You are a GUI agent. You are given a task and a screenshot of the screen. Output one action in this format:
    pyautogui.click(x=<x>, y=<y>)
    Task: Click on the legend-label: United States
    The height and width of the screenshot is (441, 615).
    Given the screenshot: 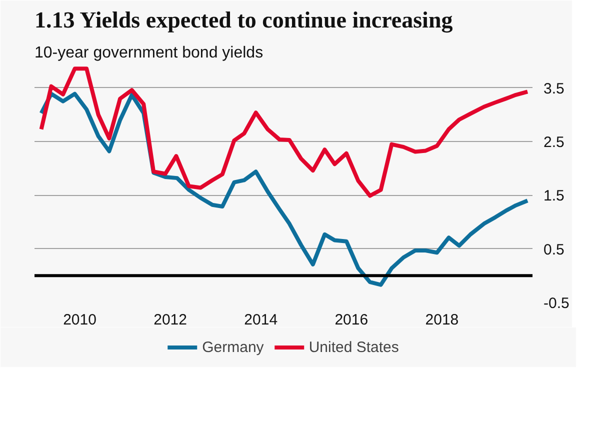 What is the action you would take?
    pyautogui.click(x=353, y=347)
    